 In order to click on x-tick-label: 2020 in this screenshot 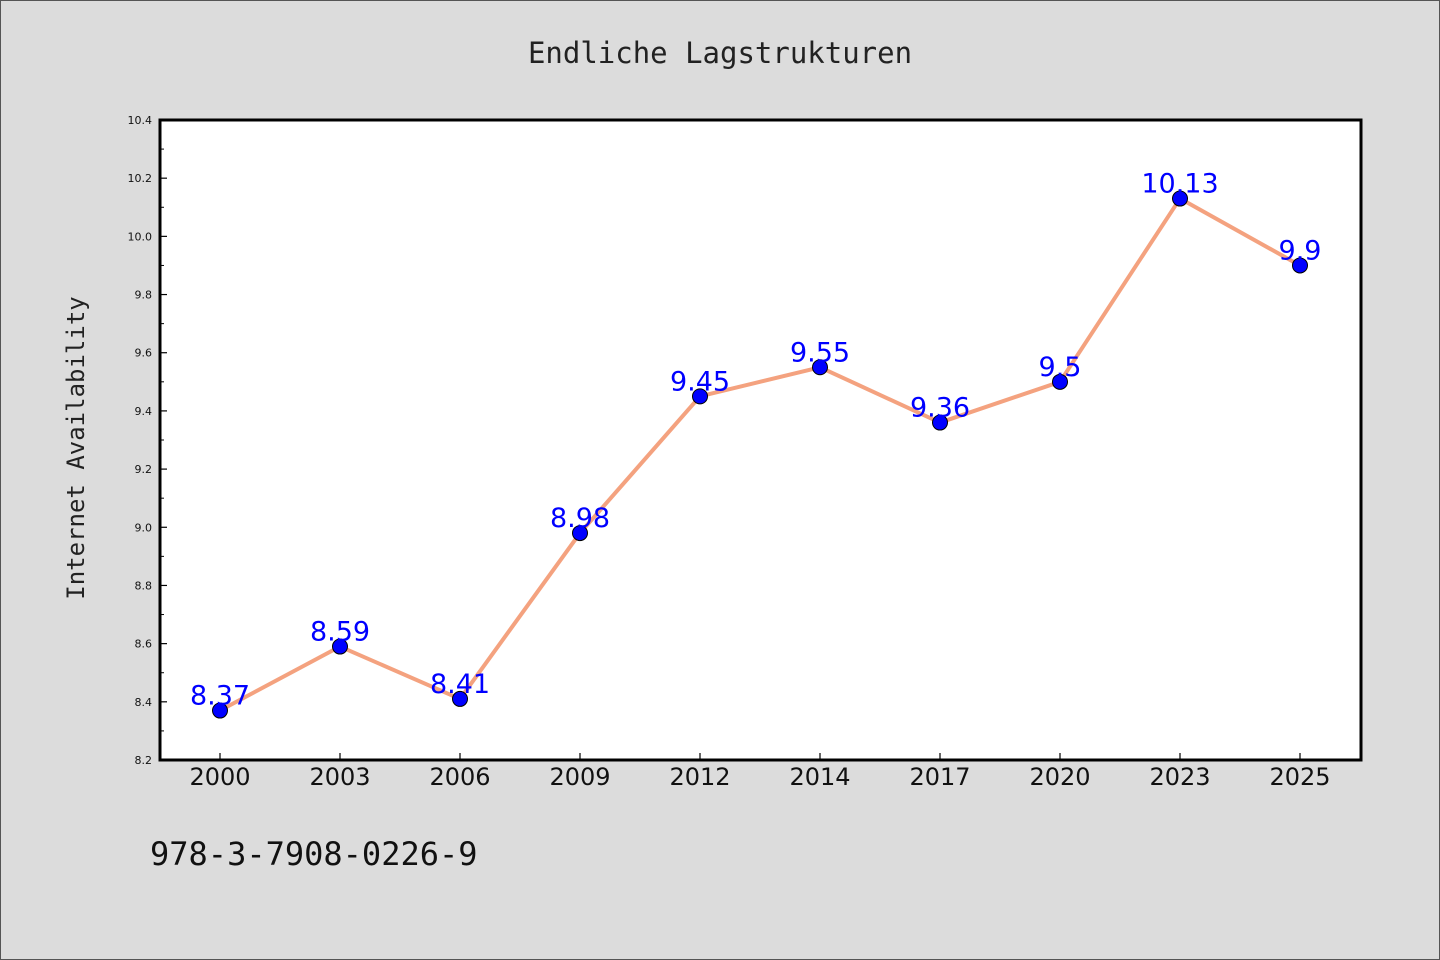, I will do `click(1059, 777)`.